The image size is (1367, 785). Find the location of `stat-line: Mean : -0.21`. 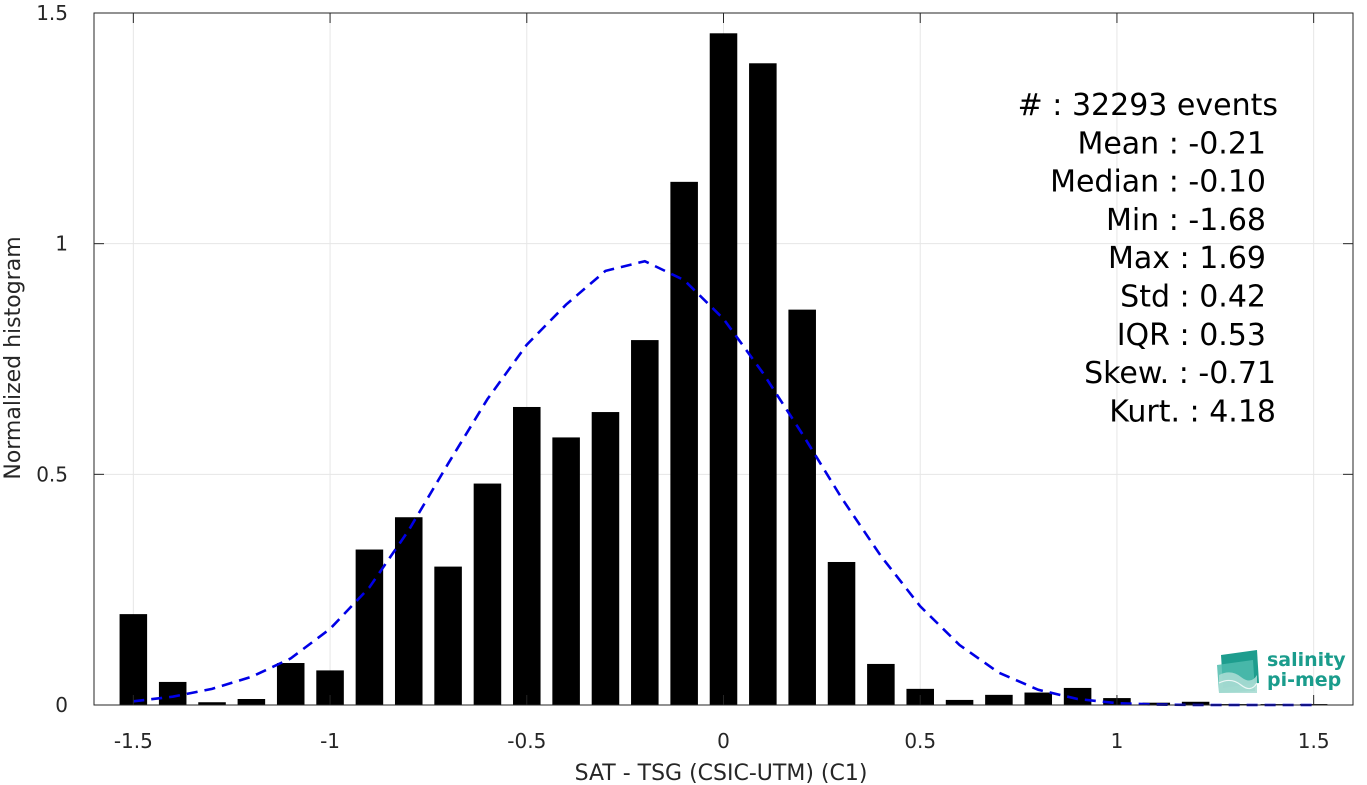

stat-line: Mean : -0.21 is located at coordinates (1171, 143).